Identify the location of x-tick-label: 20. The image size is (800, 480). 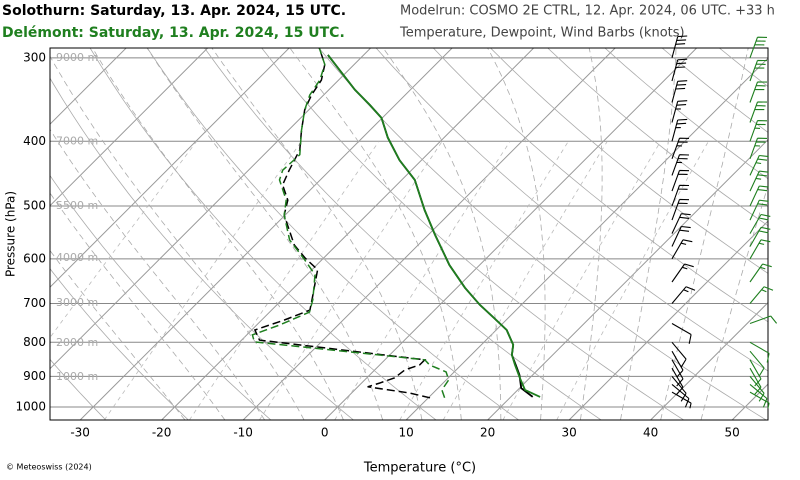
(487, 433).